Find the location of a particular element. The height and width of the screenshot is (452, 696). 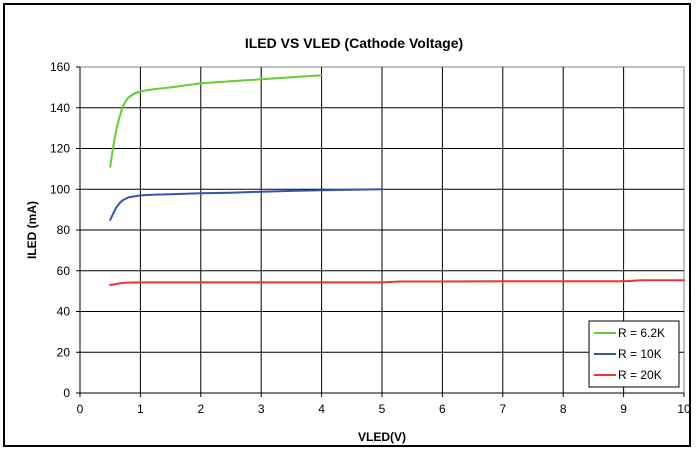

y-tick-label: 140 is located at coordinates (60, 108).